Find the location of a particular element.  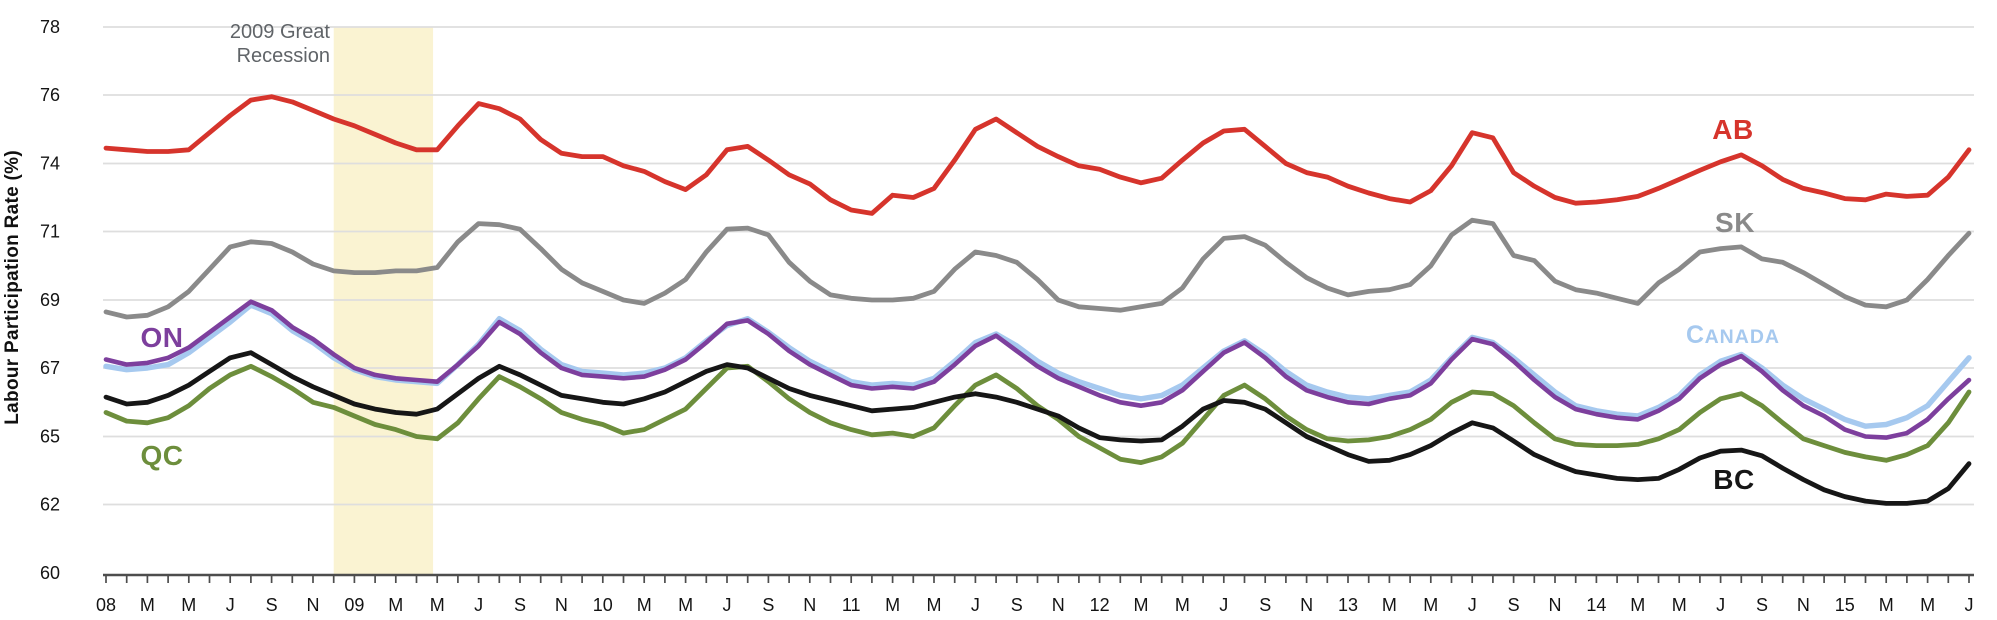

x-tick-label-J-15: J is located at coordinates (727, 605).